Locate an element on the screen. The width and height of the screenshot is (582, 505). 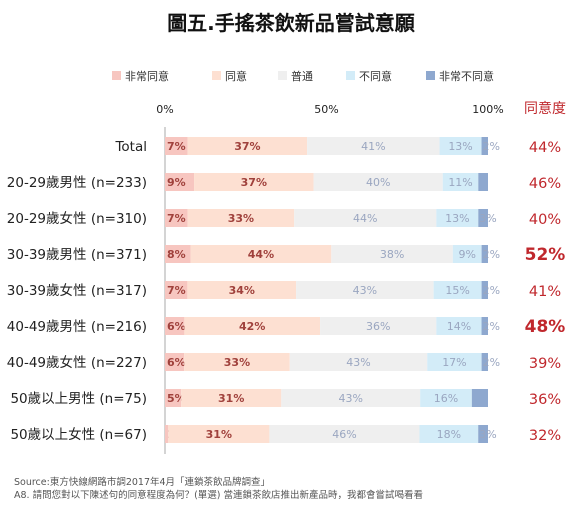
data-label: 7% is located at coordinates (176, 218).